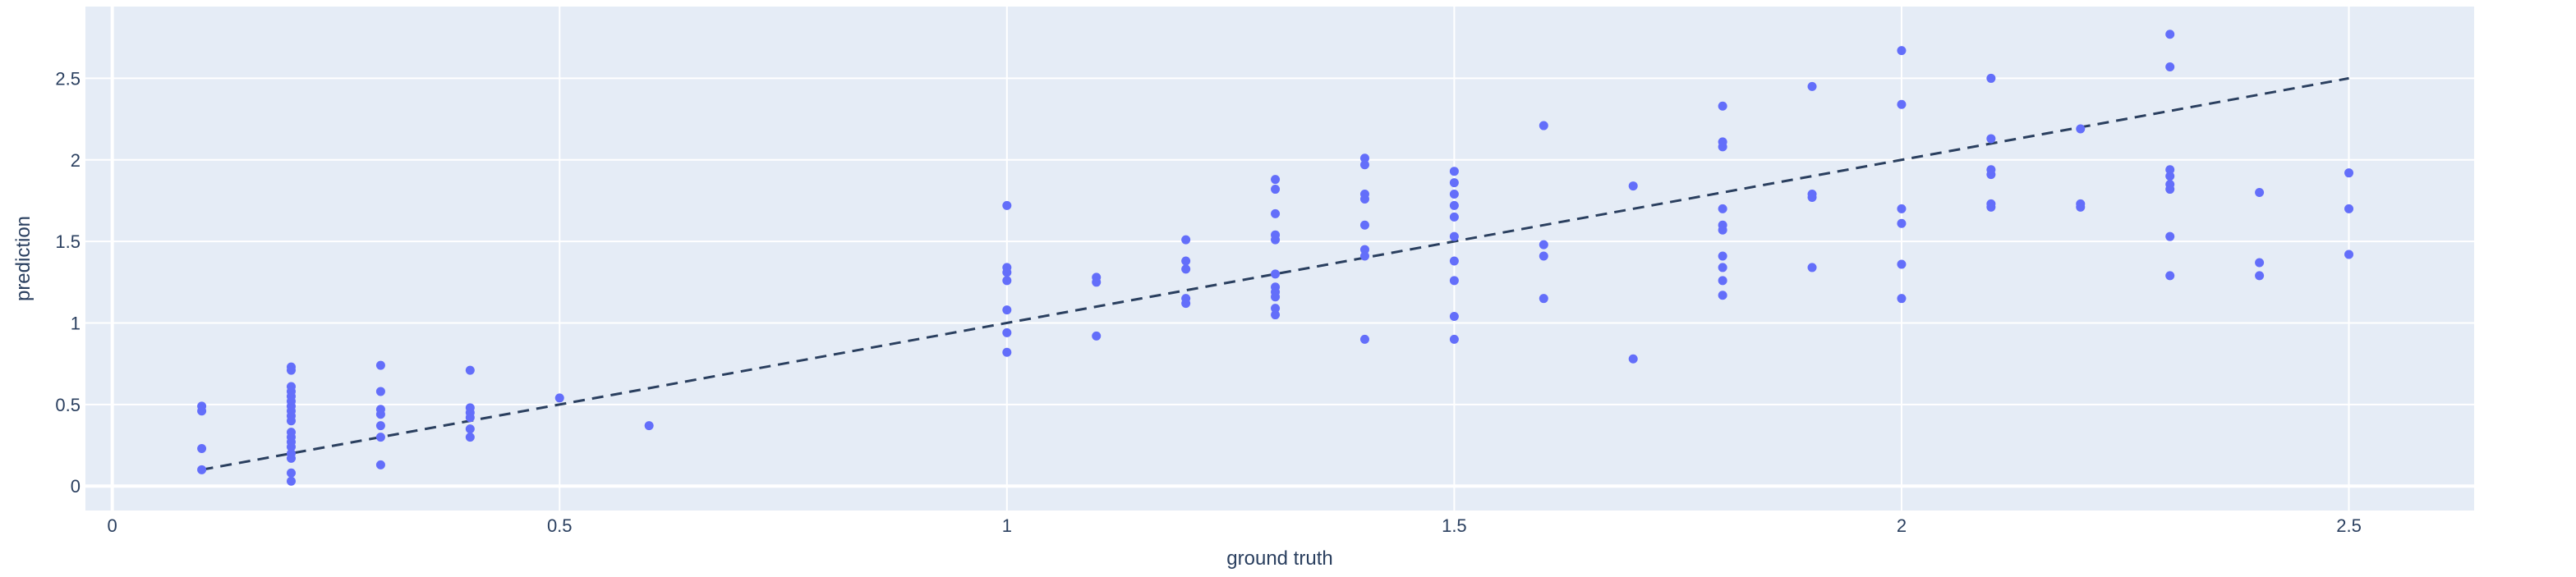 The height and width of the screenshot is (577, 2576). What do you see at coordinates (112, 525) in the screenshot?
I see `x-tick-label: 0` at bounding box center [112, 525].